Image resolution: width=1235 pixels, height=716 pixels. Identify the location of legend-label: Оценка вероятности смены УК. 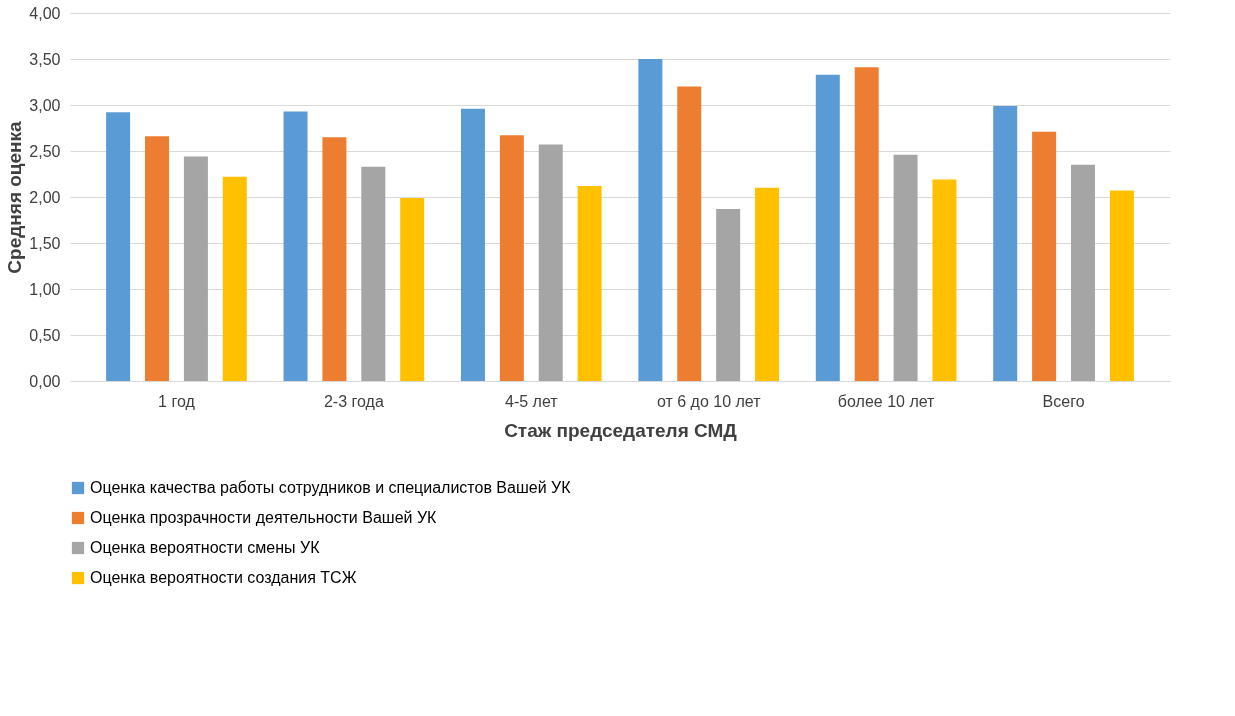
(205, 547).